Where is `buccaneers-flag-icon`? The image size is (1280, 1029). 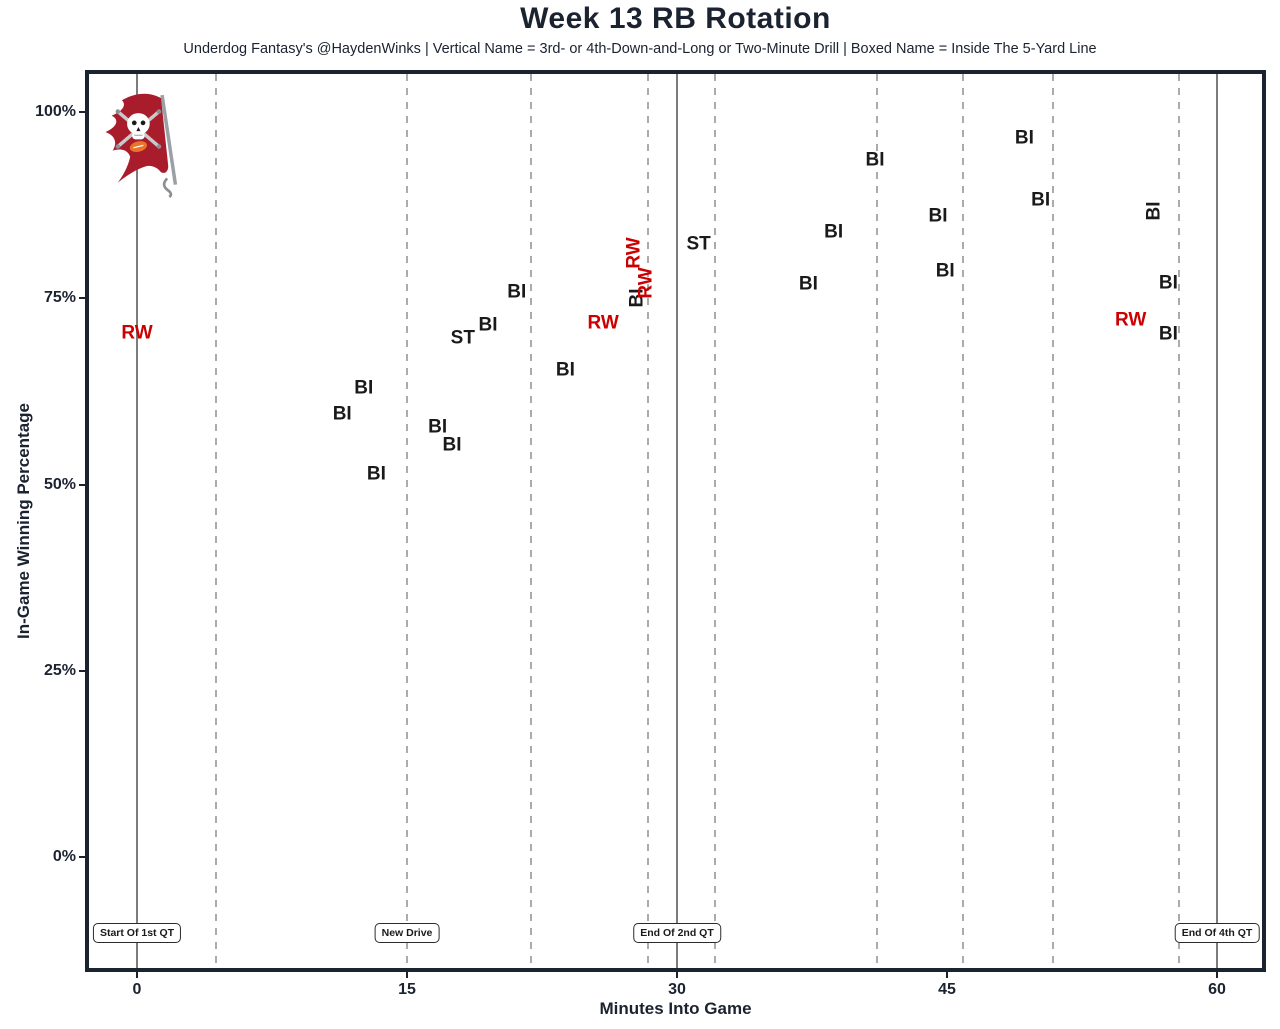 buccaneers-flag-icon is located at coordinates (141, 145).